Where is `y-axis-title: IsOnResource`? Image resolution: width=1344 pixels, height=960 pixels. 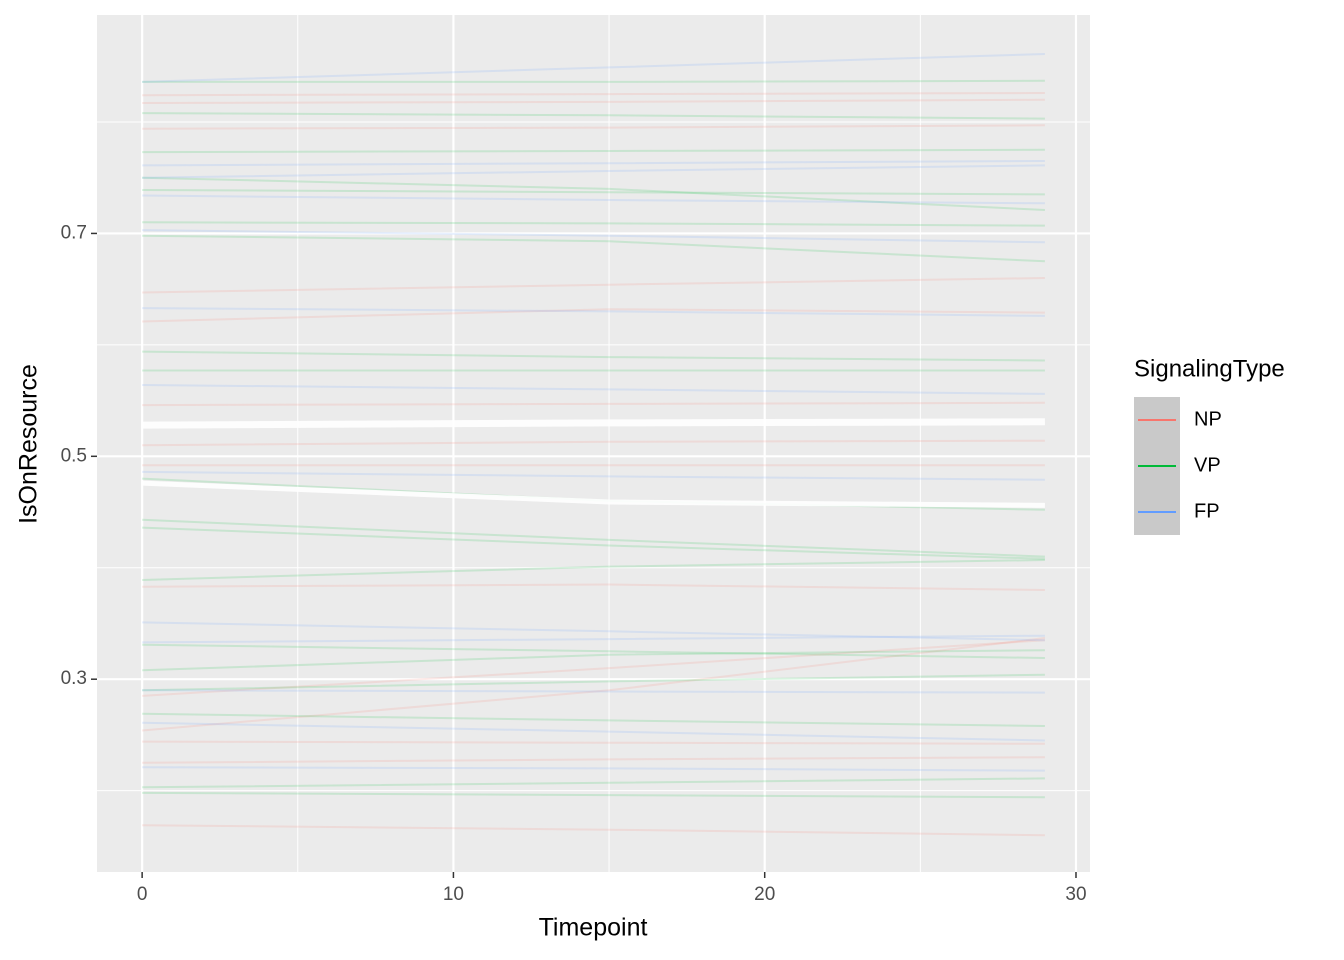
y-axis-title: IsOnResource is located at coordinates (29, 444).